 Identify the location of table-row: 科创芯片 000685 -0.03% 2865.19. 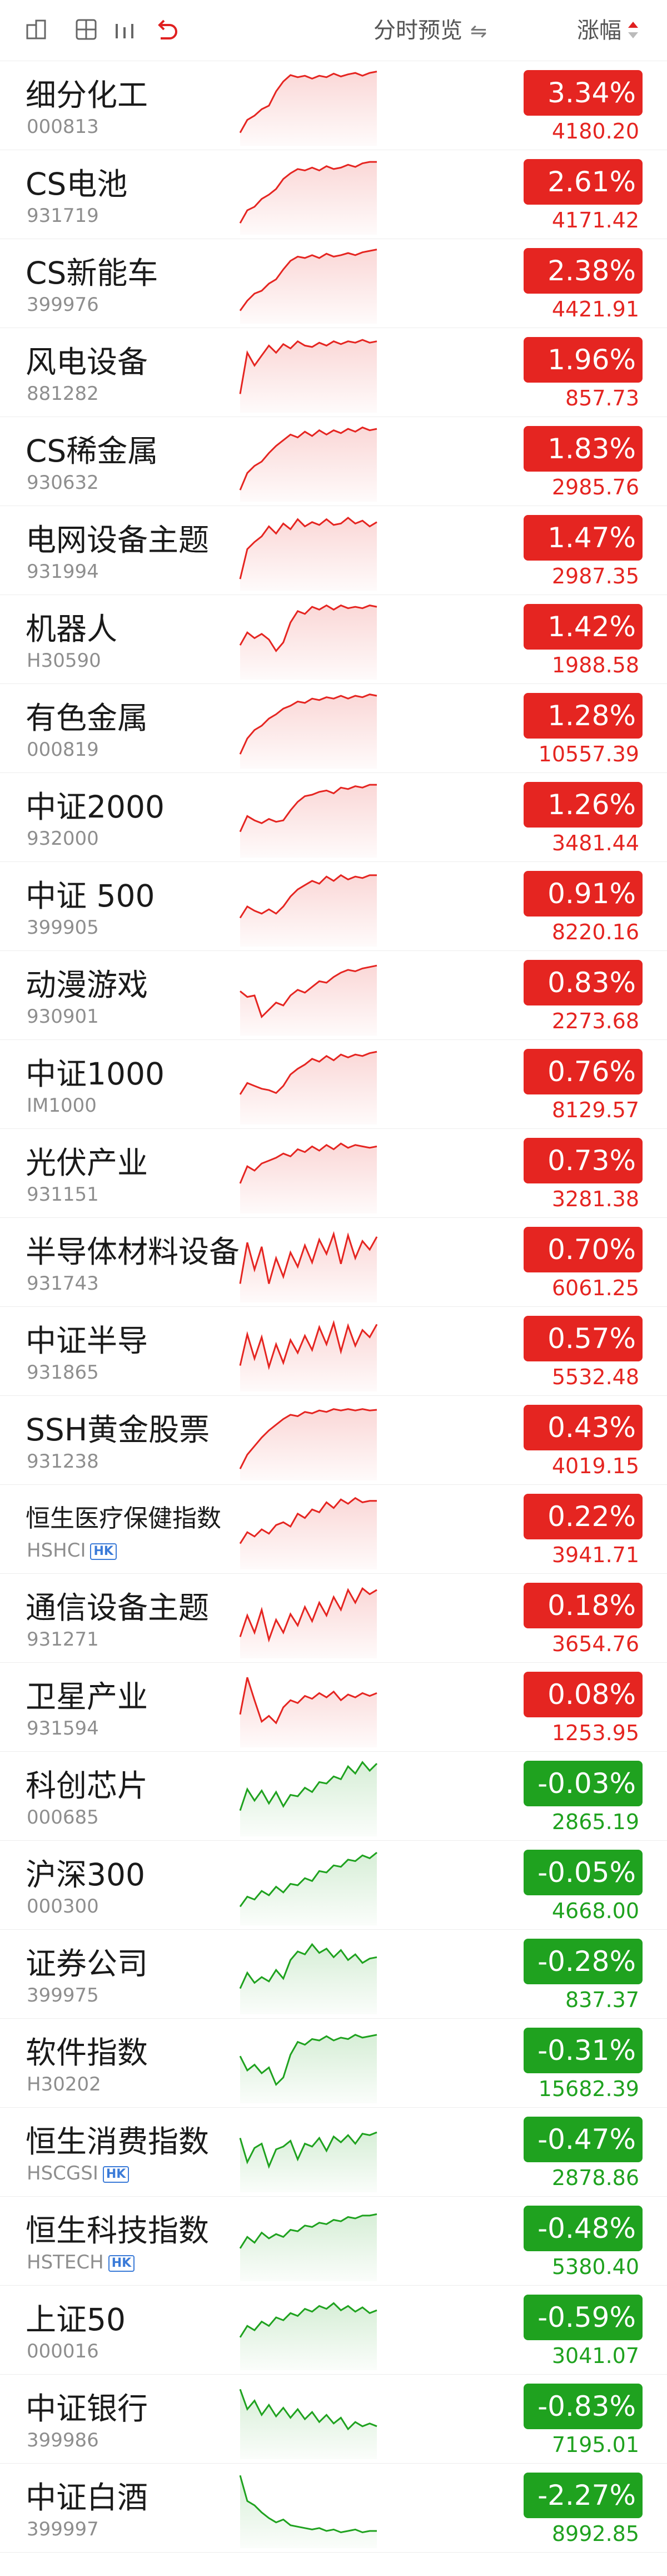
(333, 1796).